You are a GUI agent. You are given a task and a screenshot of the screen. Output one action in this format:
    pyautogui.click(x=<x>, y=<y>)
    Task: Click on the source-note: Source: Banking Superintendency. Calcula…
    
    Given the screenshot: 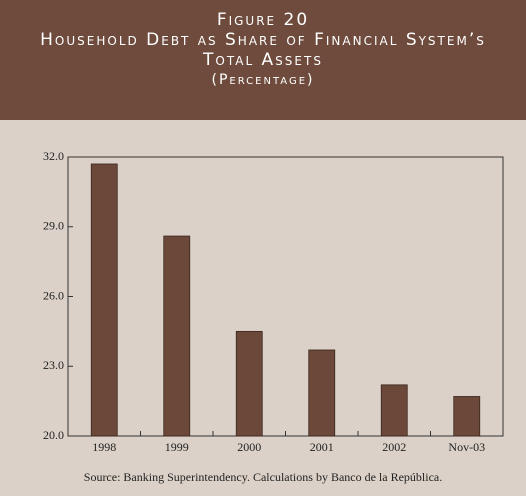 What is the action you would take?
    pyautogui.click(x=263, y=477)
    